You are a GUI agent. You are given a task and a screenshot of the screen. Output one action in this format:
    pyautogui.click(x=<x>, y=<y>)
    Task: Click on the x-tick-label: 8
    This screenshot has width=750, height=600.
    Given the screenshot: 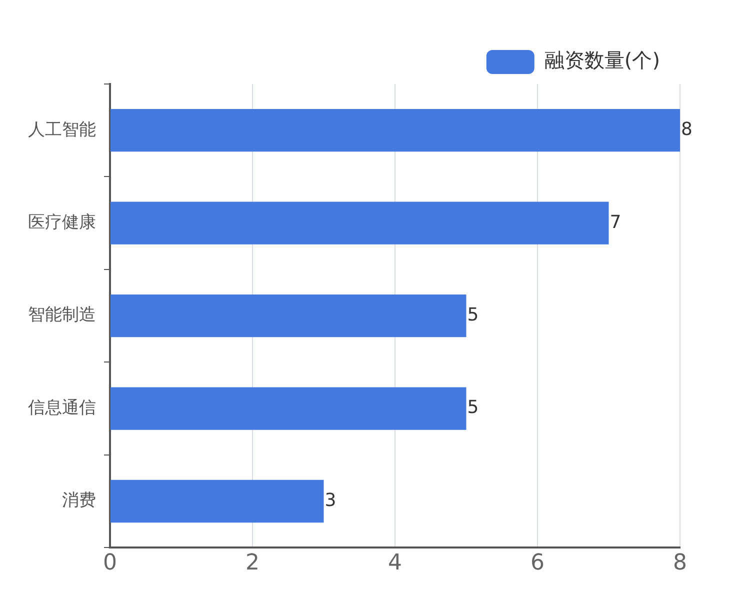 What is the action you would take?
    pyautogui.click(x=680, y=563)
    